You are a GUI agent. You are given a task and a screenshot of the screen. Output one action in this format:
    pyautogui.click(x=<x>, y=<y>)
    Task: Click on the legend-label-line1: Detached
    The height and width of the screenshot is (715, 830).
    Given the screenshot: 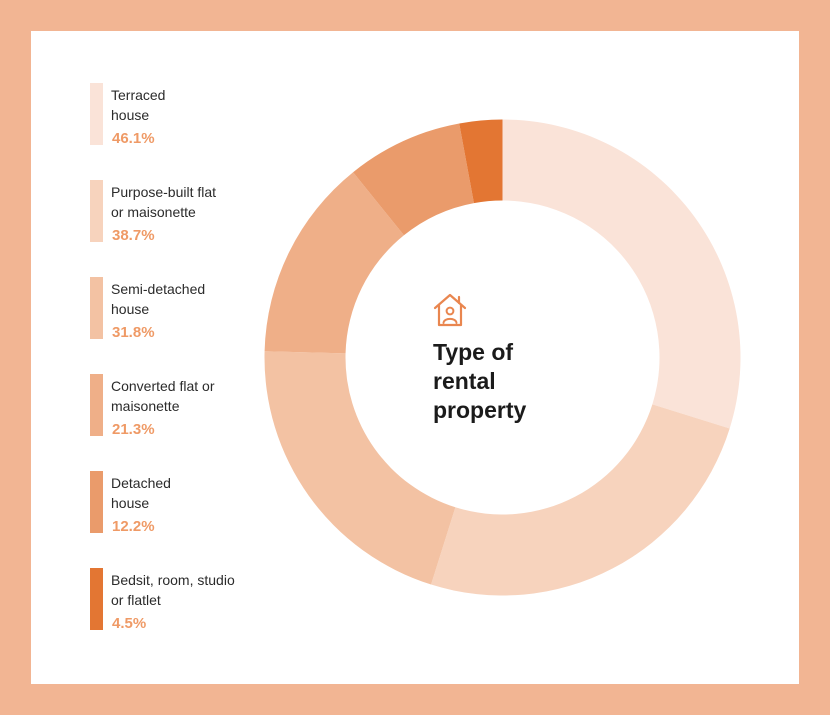 What is the action you would take?
    pyautogui.click(x=141, y=483)
    